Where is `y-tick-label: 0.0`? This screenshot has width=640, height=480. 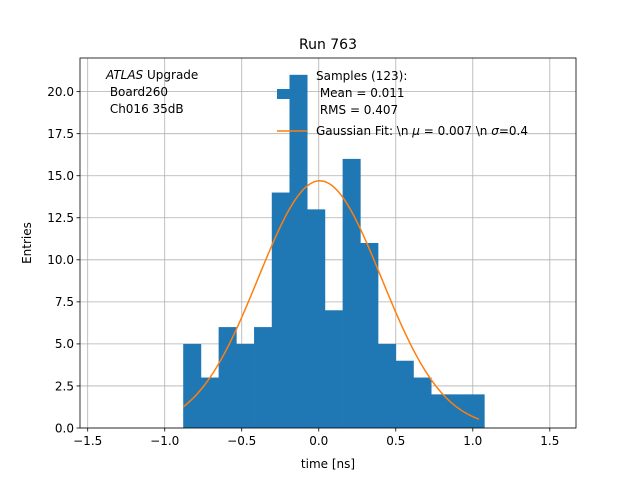 y-tick-label: 0.0 is located at coordinates (64, 428).